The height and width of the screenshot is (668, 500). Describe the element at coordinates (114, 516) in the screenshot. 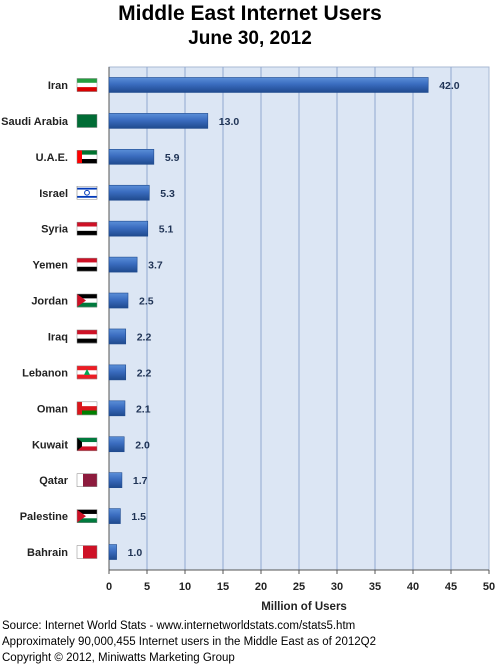

I see `bar-palestine` at that location.